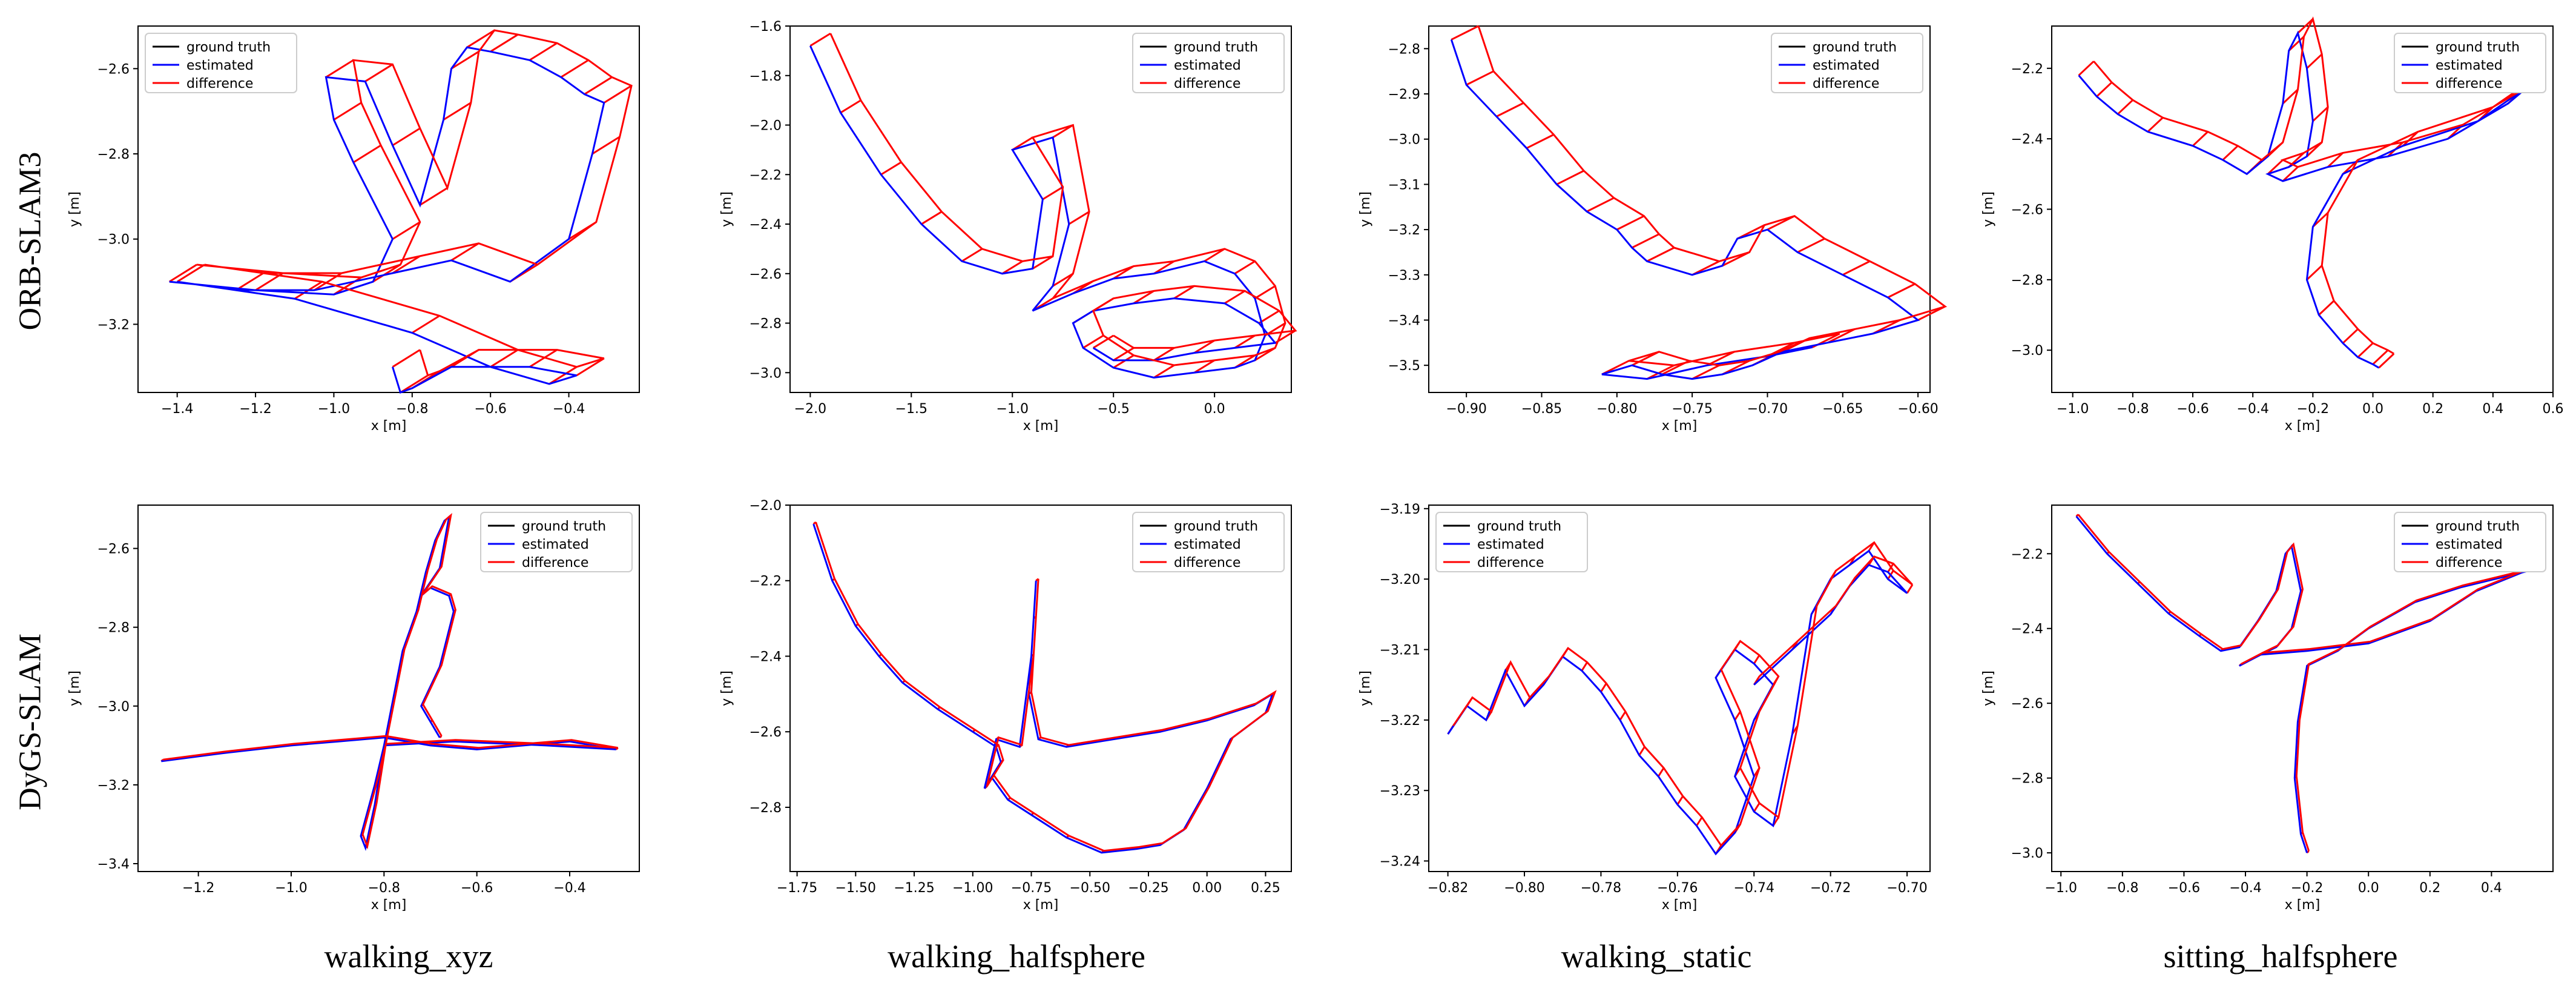 The width and height of the screenshot is (2576, 986). Describe the element at coordinates (765, 506) in the screenshot. I see `y-tick-label: −2.0` at that location.